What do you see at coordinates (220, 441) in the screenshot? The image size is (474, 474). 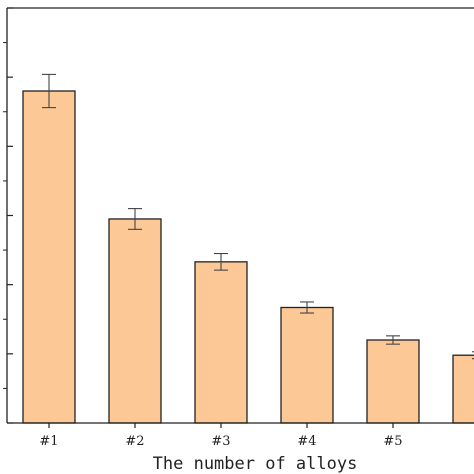 I see `x-tick-label-3: #3` at bounding box center [220, 441].